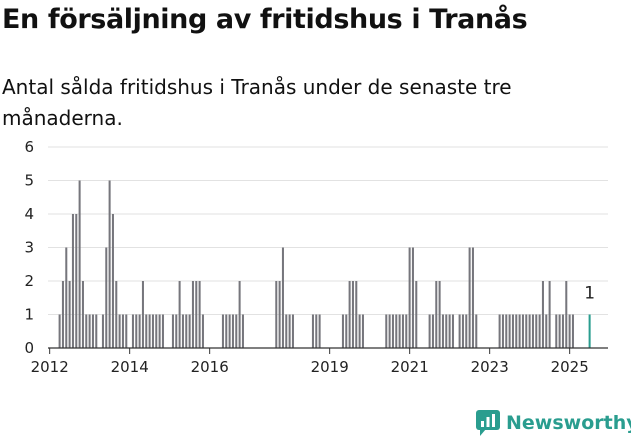  I want to click on x-tick-label: 2012, so click(50, 367).